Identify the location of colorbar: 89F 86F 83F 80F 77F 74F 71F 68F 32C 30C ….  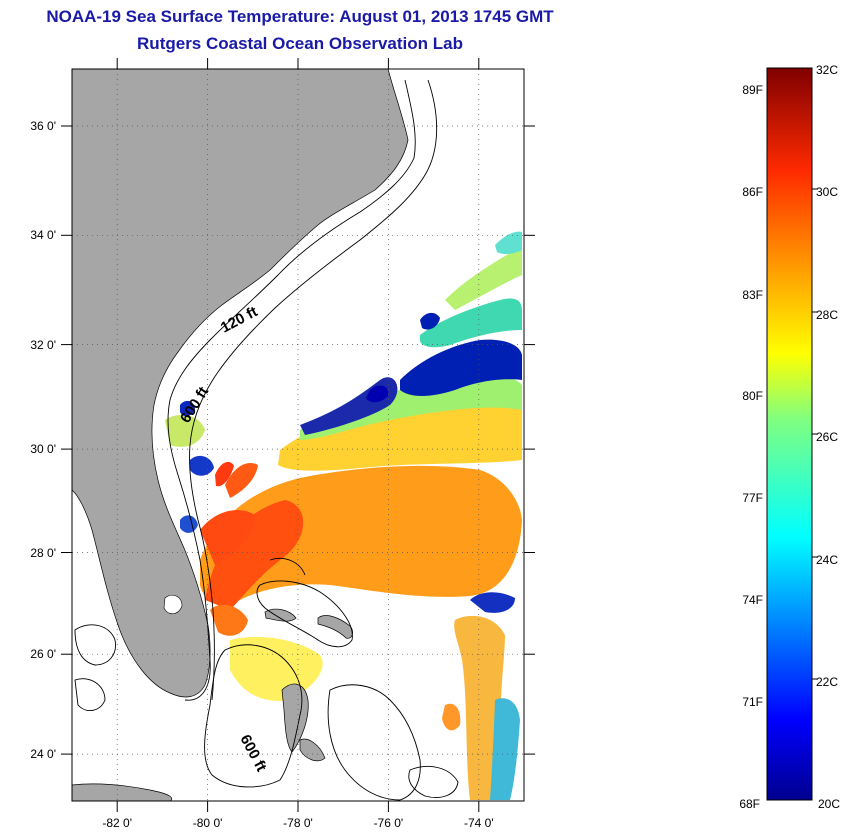
(789, 437).